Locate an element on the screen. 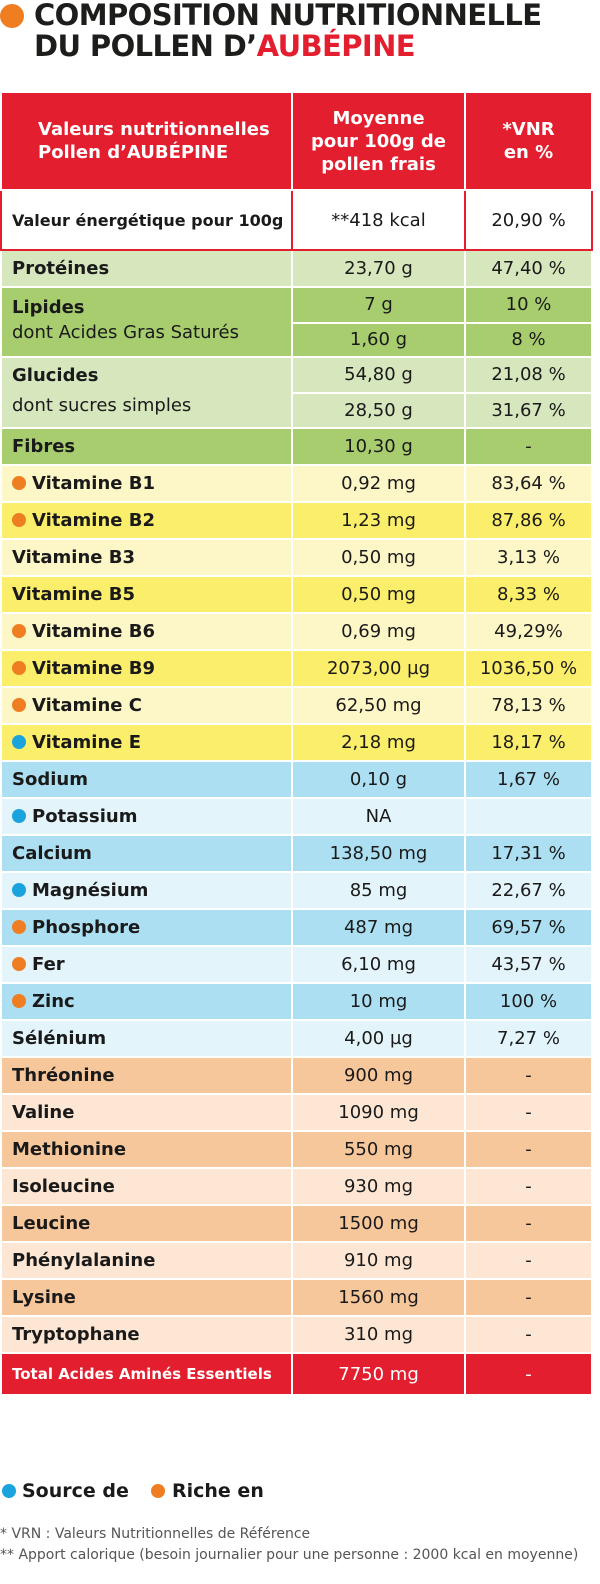 This screenshot has height=1584, width=600. title-highlight: AUBÉPINE is located at coordinates (336, 46).